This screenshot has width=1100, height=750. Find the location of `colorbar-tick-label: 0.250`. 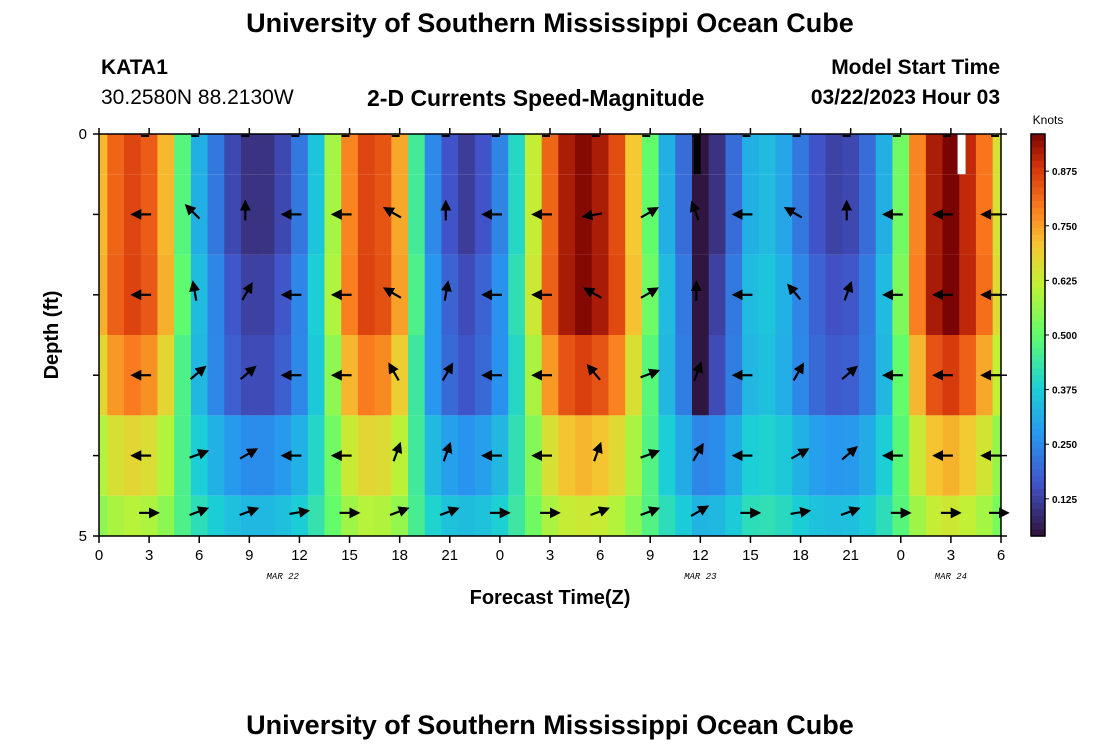

colorbar-tick-label: 0.250 is located at coordinates (1064, 445).